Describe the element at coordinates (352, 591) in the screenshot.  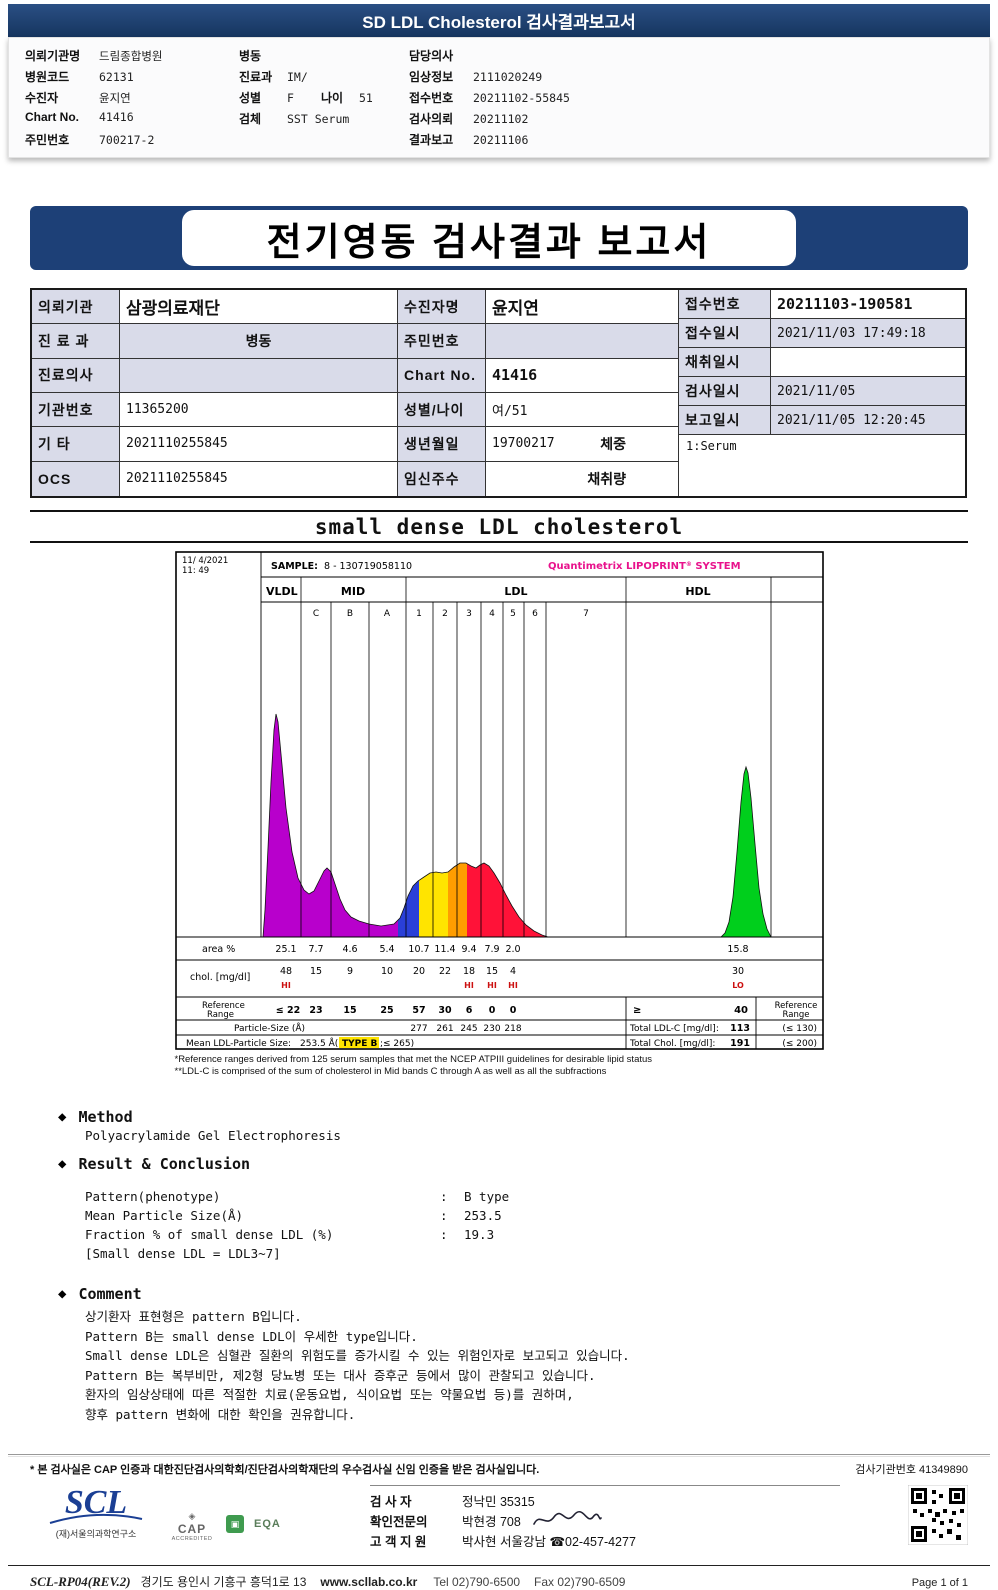
I see `band-mid: MID` at that location.